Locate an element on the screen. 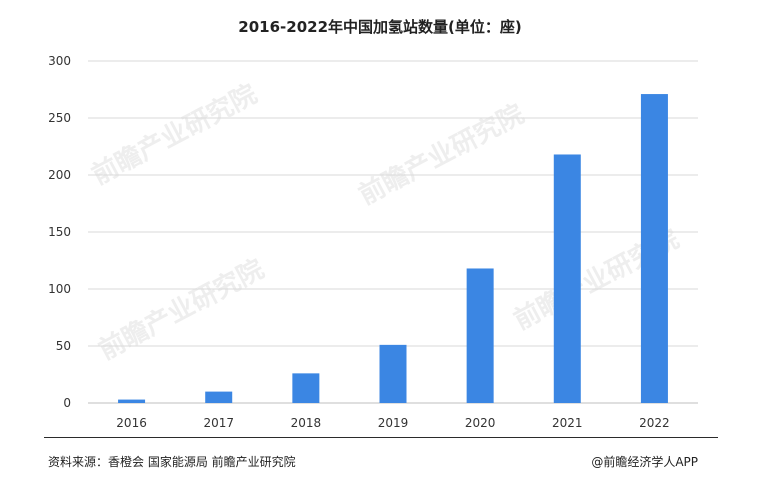 This screenshot has width=760, height=482. y-axis-ticks: 0 50 100 150 200 250 300 is located at coordinates (59, 232).